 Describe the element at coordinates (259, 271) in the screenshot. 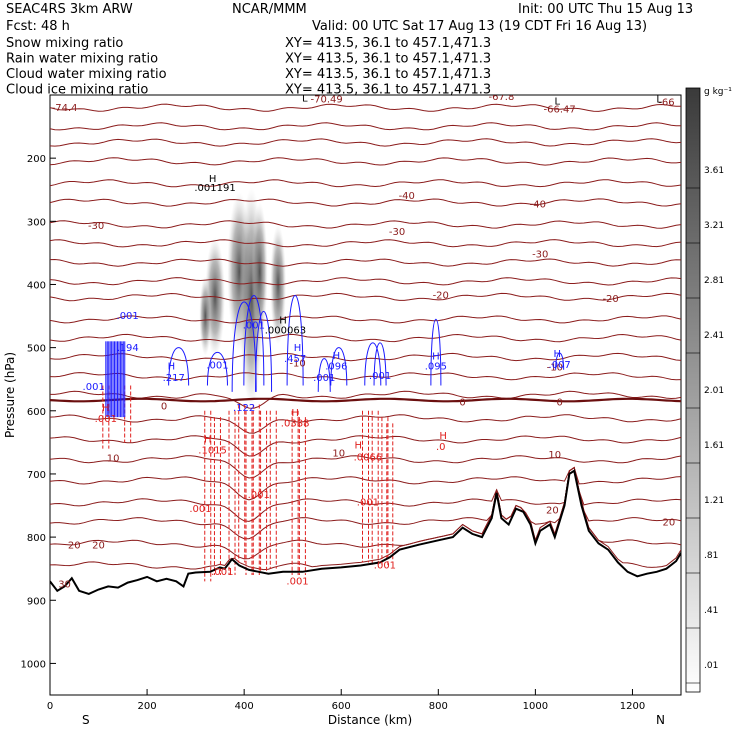

I see `snow-blob` at that location.